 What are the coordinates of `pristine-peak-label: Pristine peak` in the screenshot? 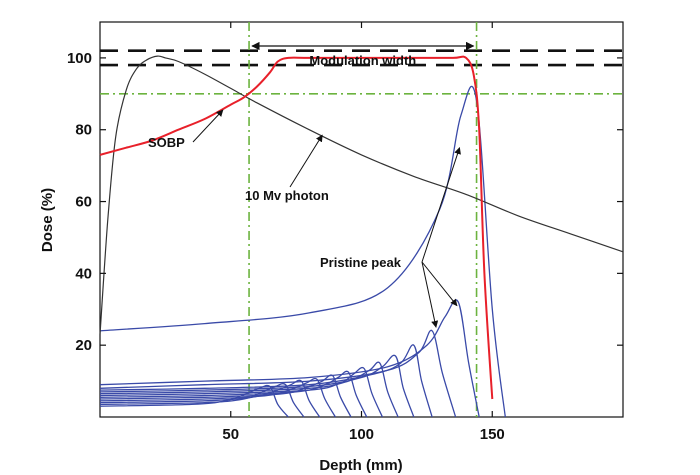 It's located at (361, 262).